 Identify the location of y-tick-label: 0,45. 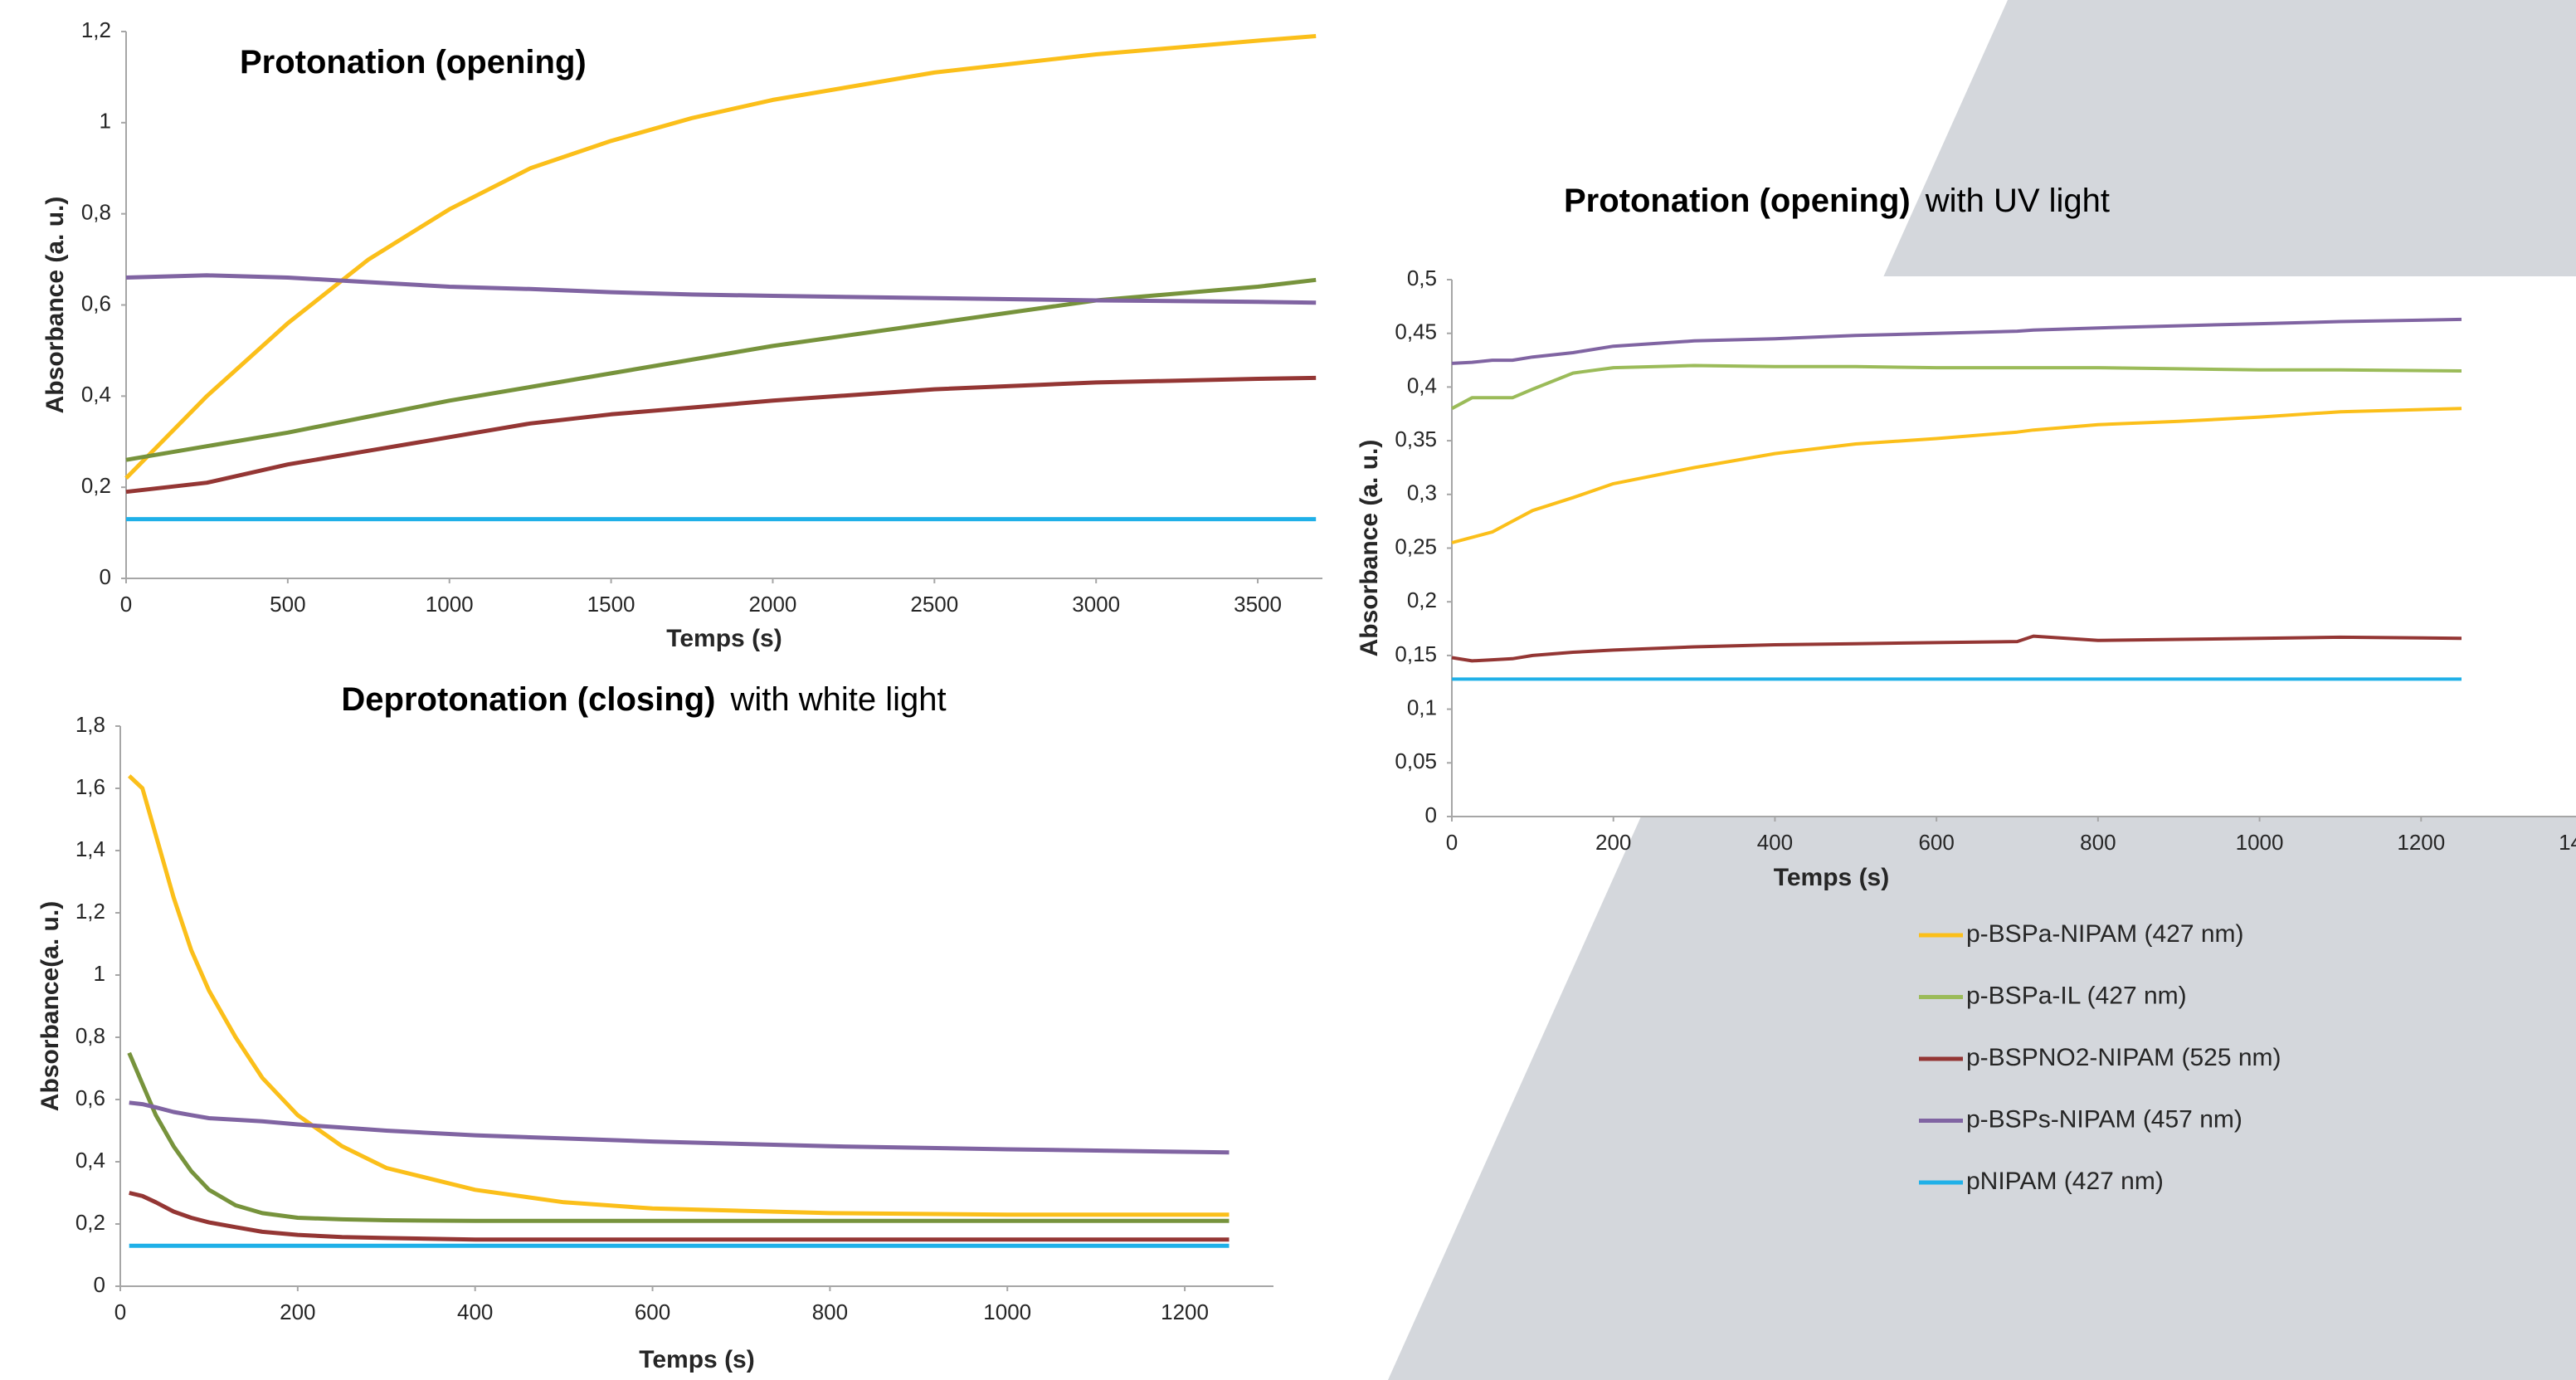
(1416, 331).